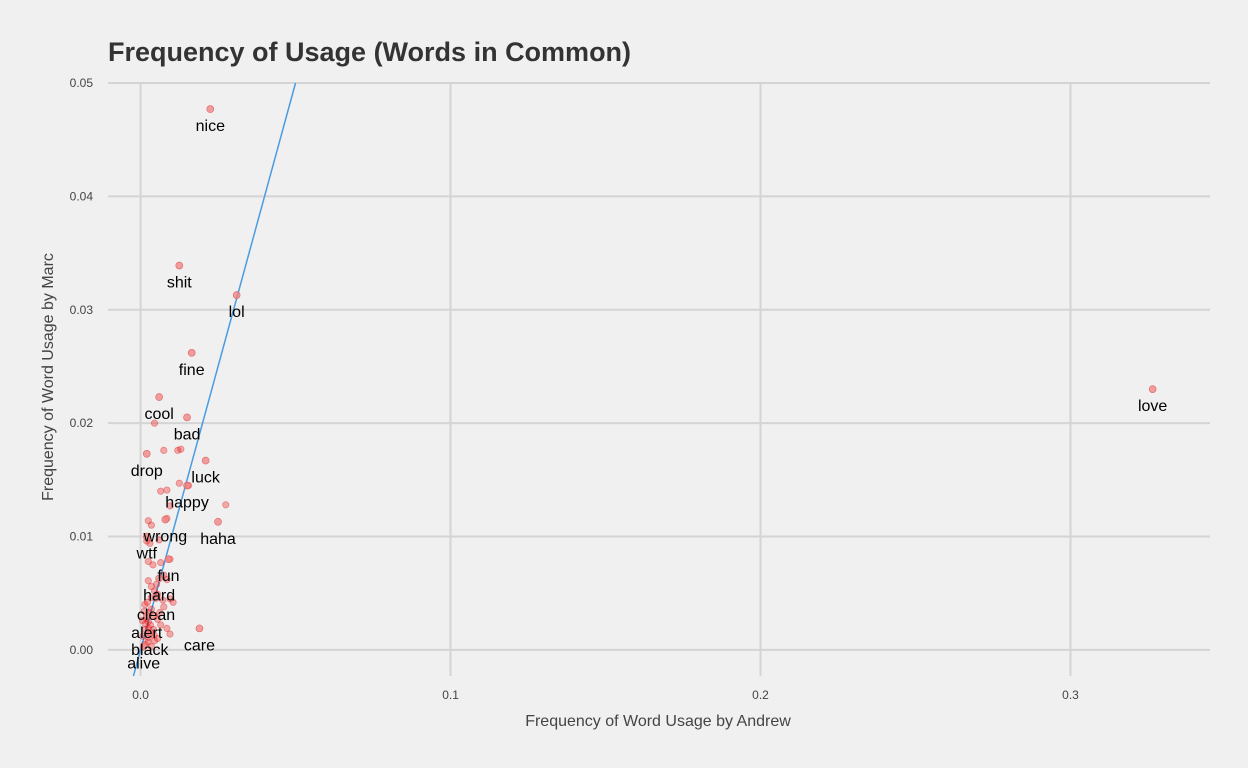 The height and width of the screenshot is (768, 1248). What do you see at coordinates (140, 695) in the screenshot?
I see `x-tick-label: 0.0` at bounding box center [140, 695].